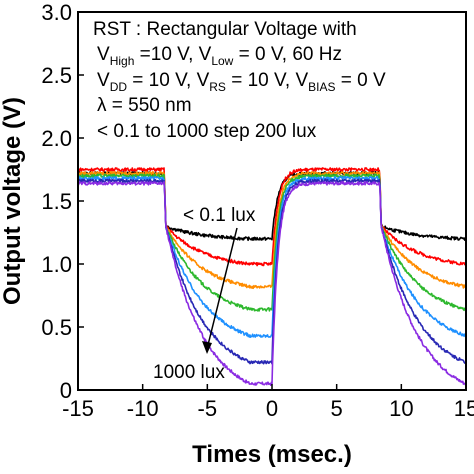  I want to click on legend-line-1: RST : Rectangular Voltage with, so click(225, 29).